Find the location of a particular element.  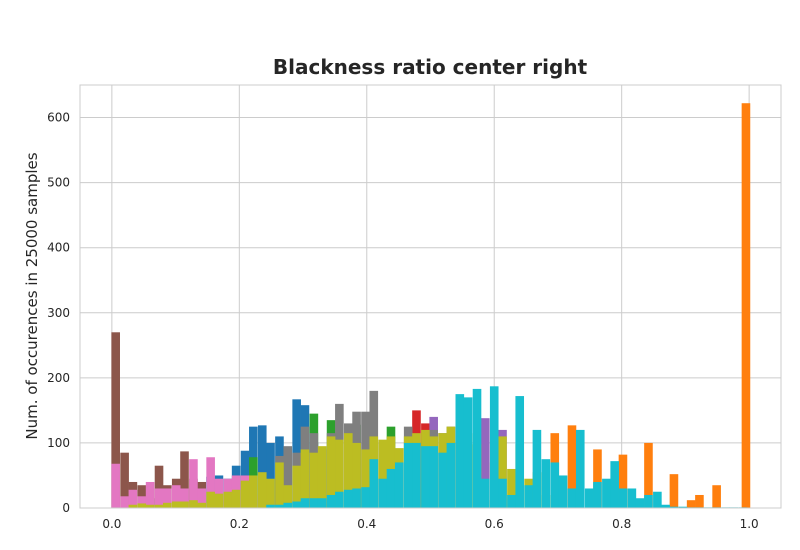

x-axis-ticks: 0.0 0.2 0.4 0.6 0.8 1.0 is located at coordinates (430, 524).